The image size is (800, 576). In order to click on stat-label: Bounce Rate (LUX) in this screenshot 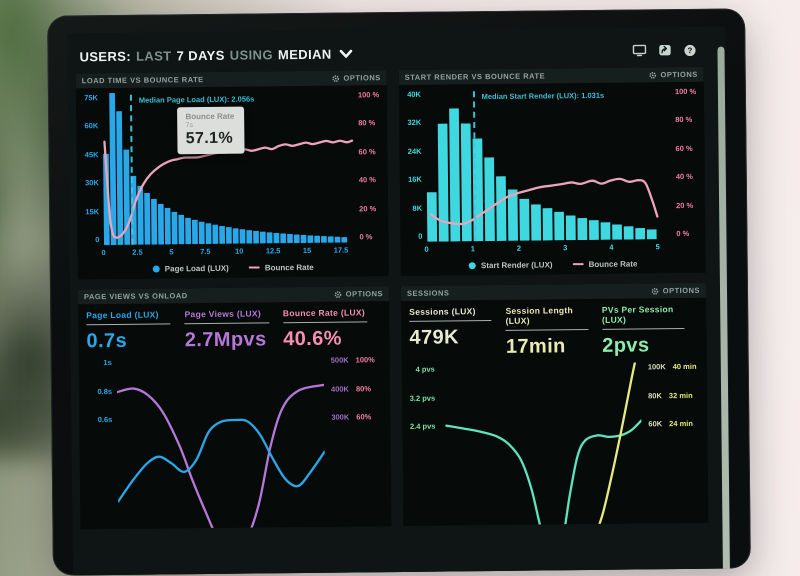, I will do `click(325, 312)`.